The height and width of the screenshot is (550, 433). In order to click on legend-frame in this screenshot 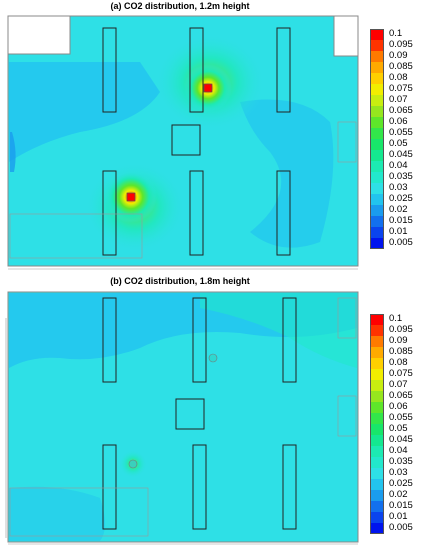, I will do `click(377, 424)`.